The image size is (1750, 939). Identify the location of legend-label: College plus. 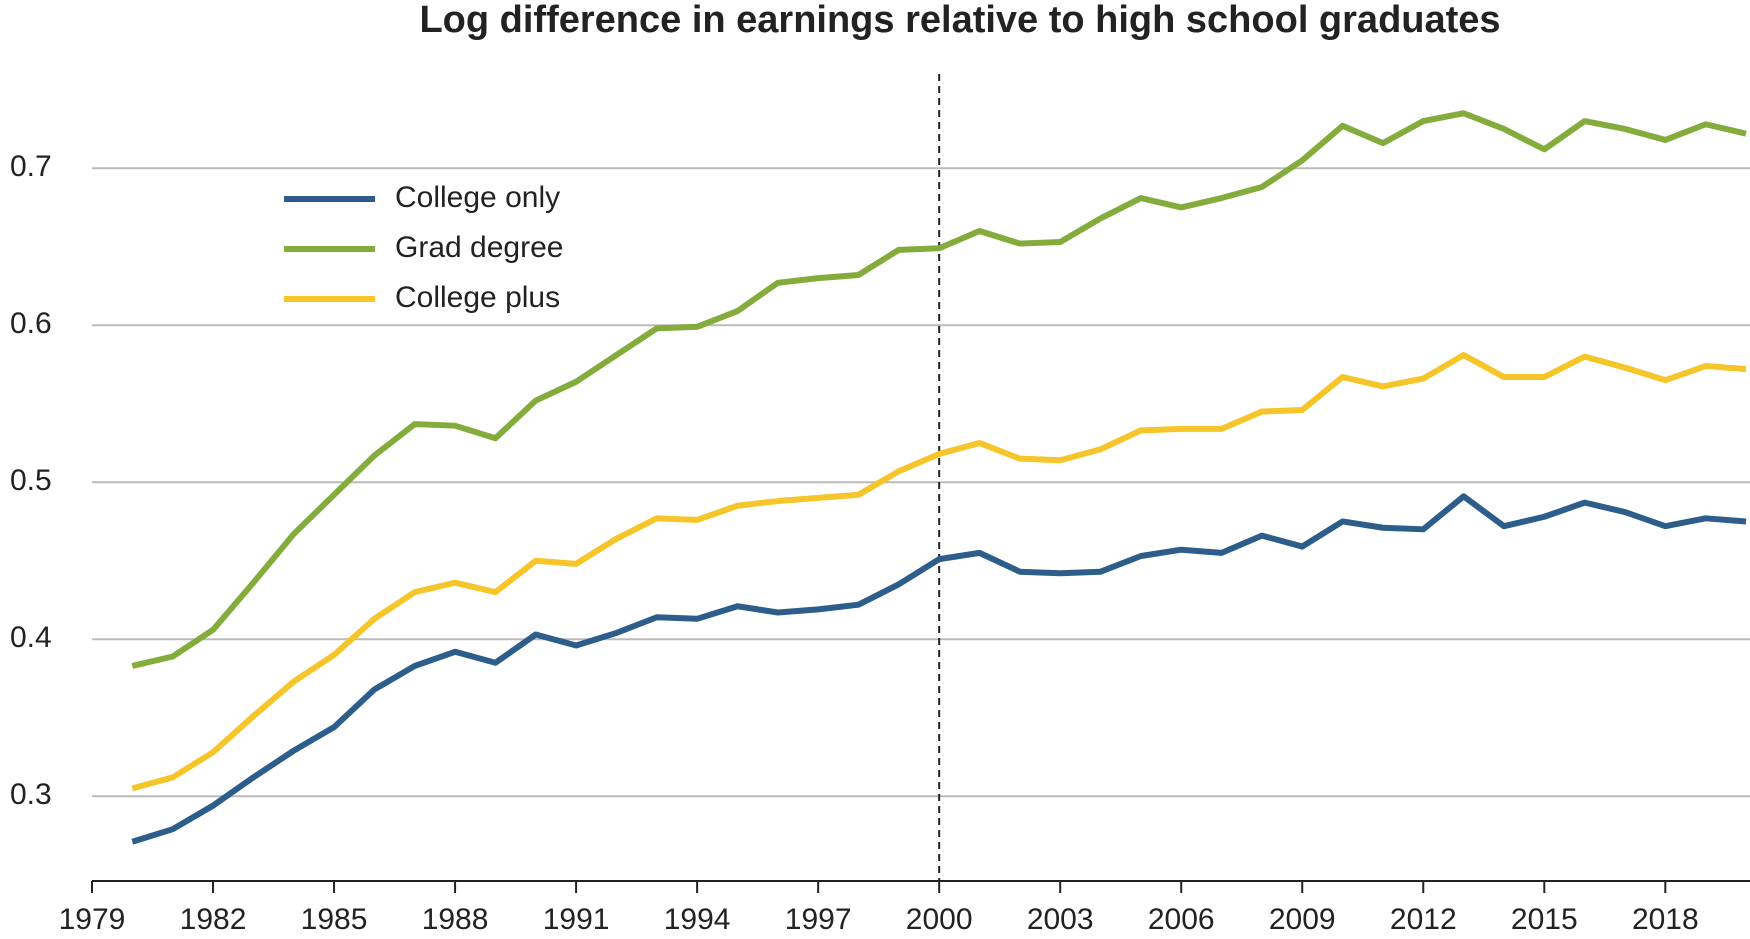
(477, 297).